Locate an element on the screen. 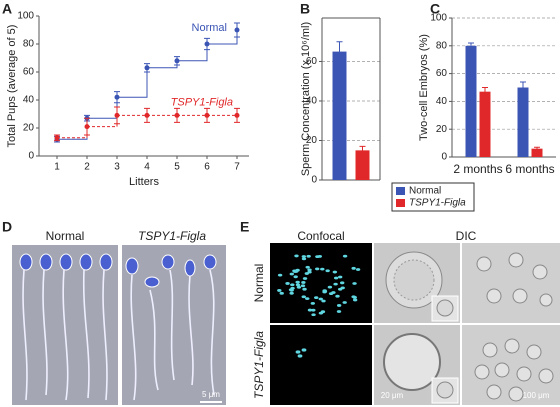 This screenshot has width=560, height=407. scale-bar-label: 5 μm is located at coordinates (211, 394).